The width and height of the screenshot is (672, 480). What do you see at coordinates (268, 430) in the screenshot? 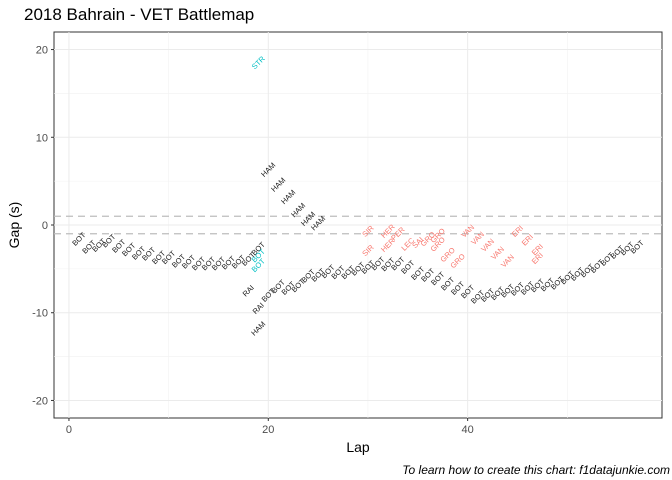
I see `x-tick-label: 20` at bounding box center [268, 430].